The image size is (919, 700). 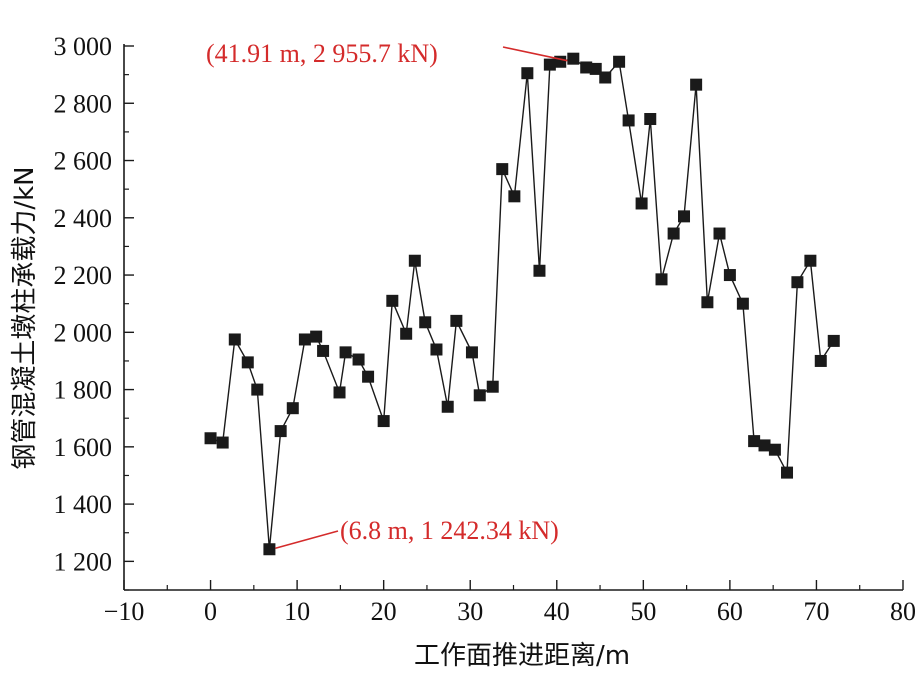 What do you see at coordinates (83, 103) in the screenshot?
I see `y-tick-label: 2 800` at bounding box center [83, 103].